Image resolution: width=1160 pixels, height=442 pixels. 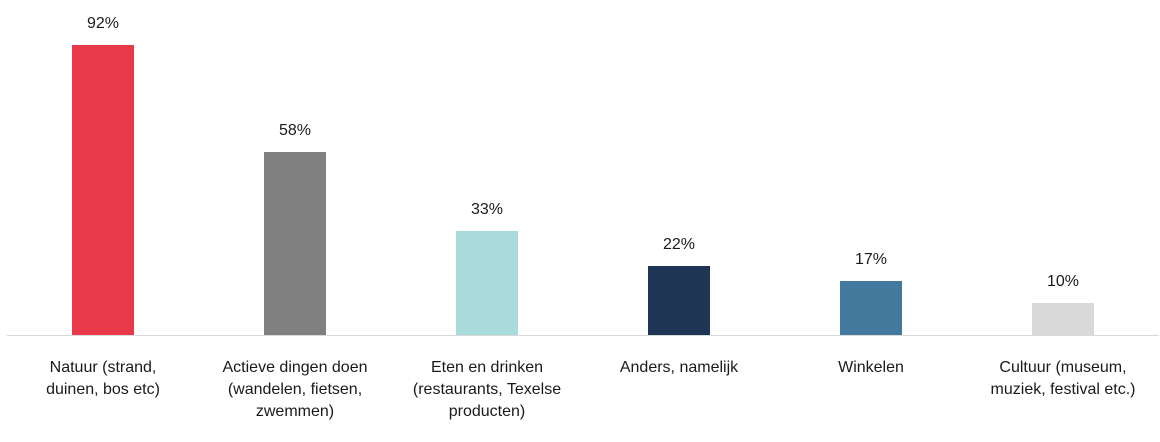 I want to click on value-label: 17%, so click(x=871, y=260).